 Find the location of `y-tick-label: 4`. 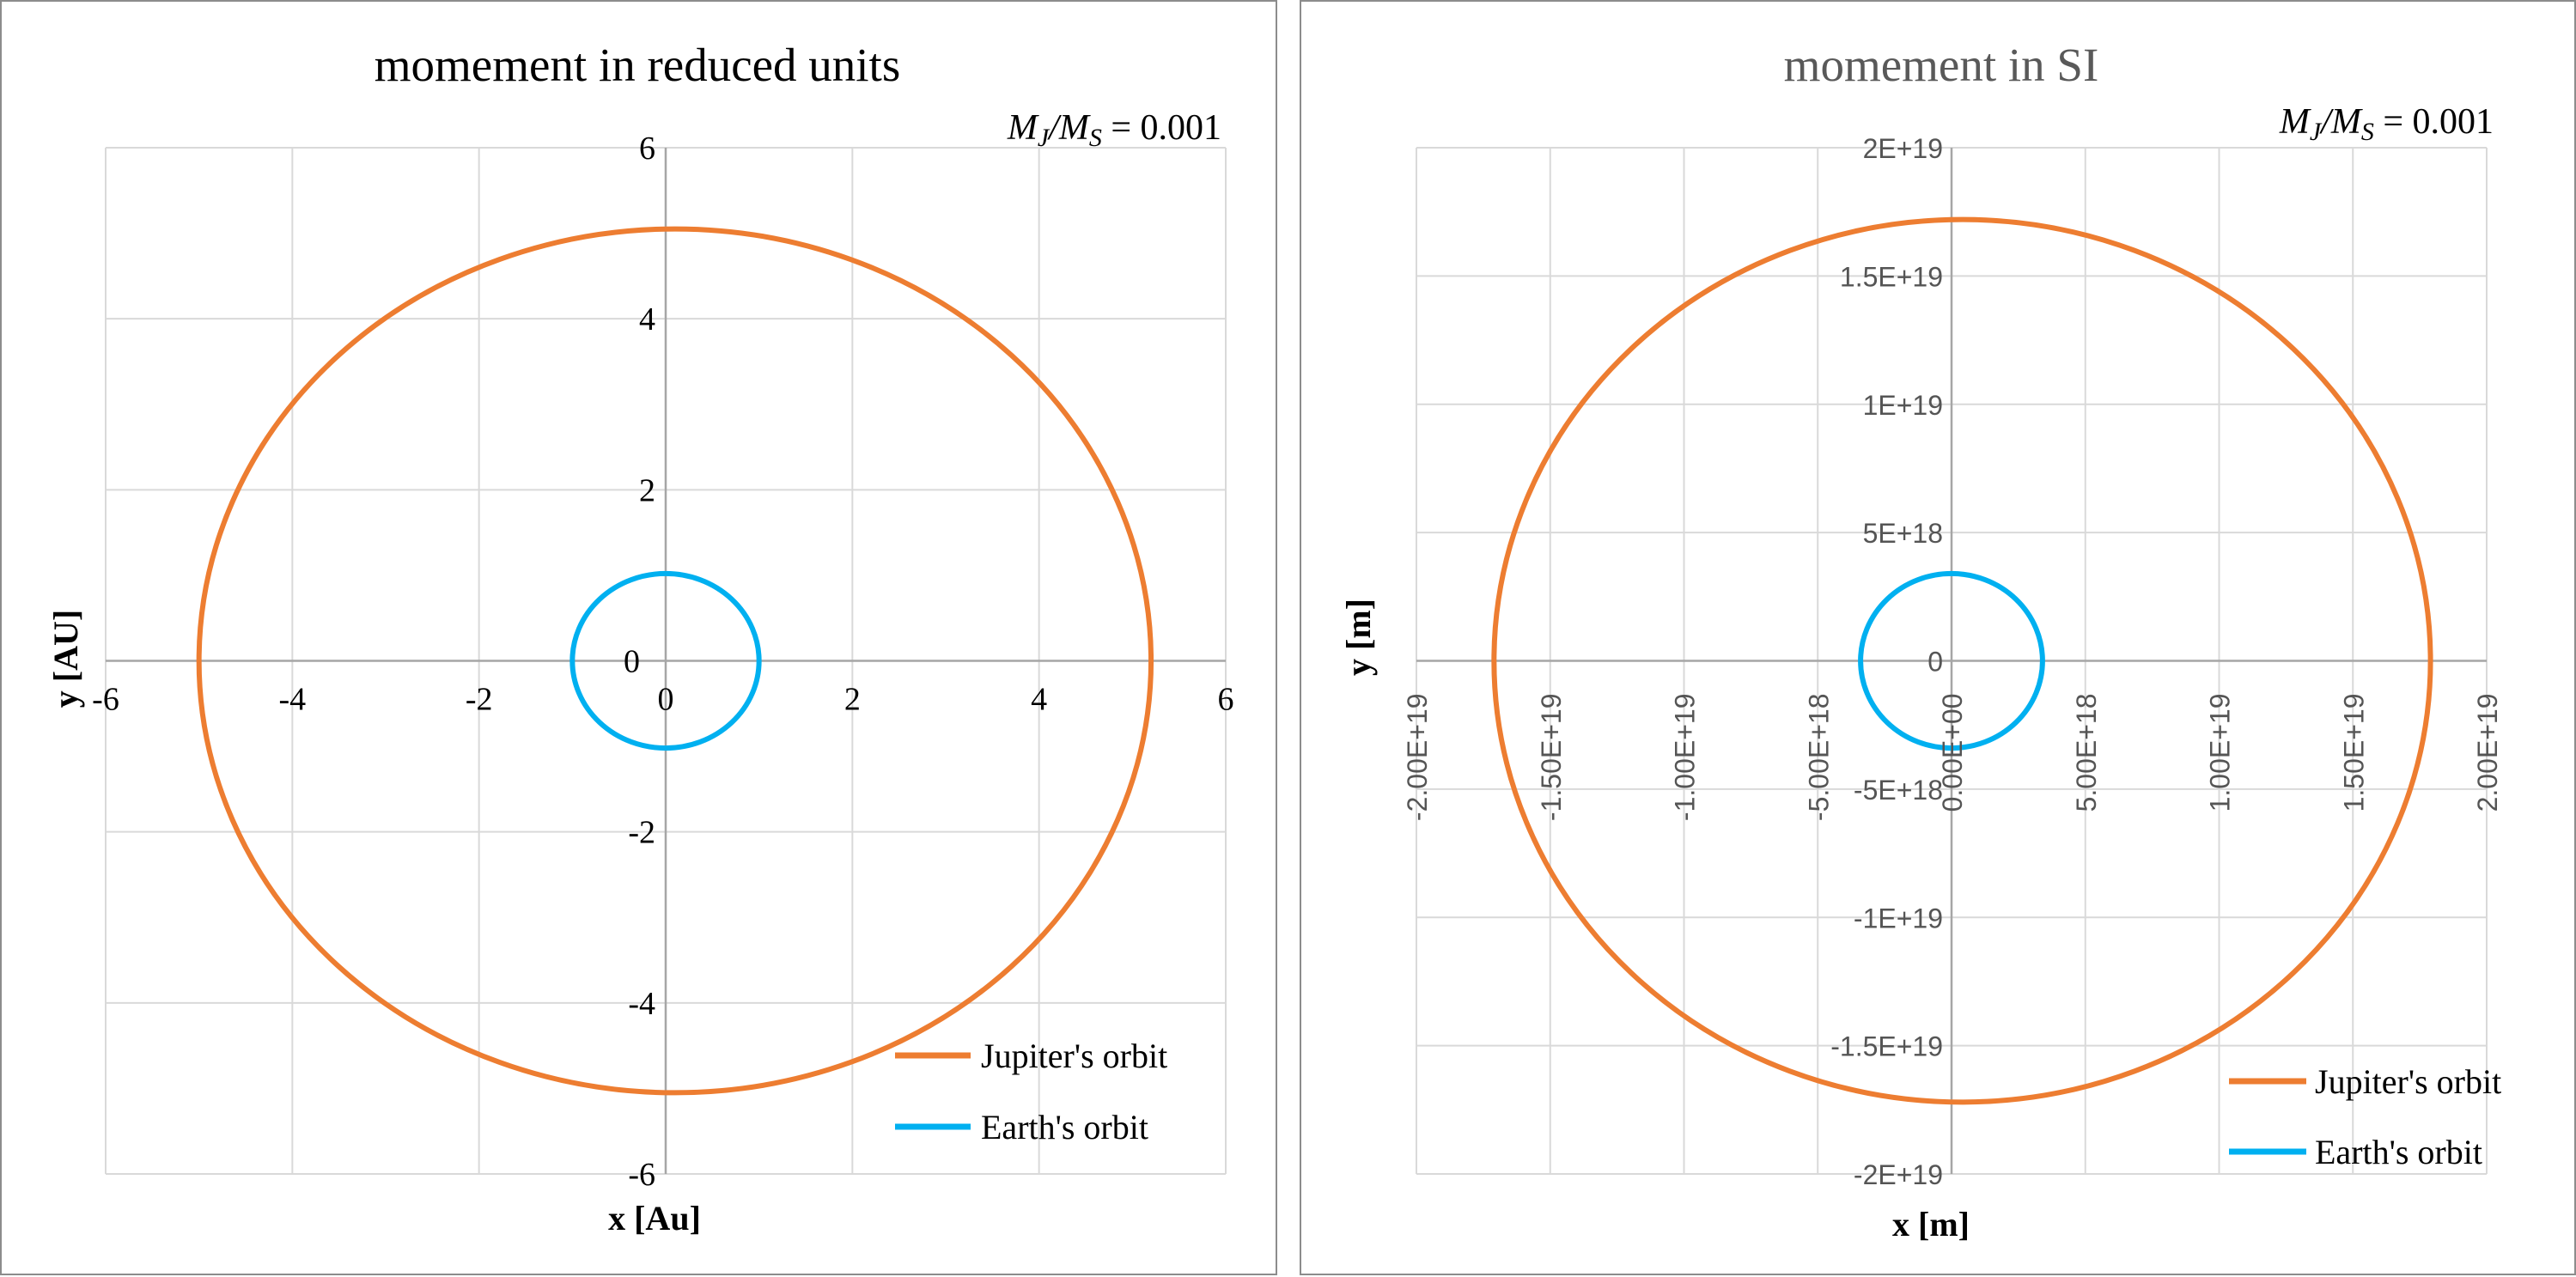

y-tick-label: 4 is located at coordinates (647, 319).